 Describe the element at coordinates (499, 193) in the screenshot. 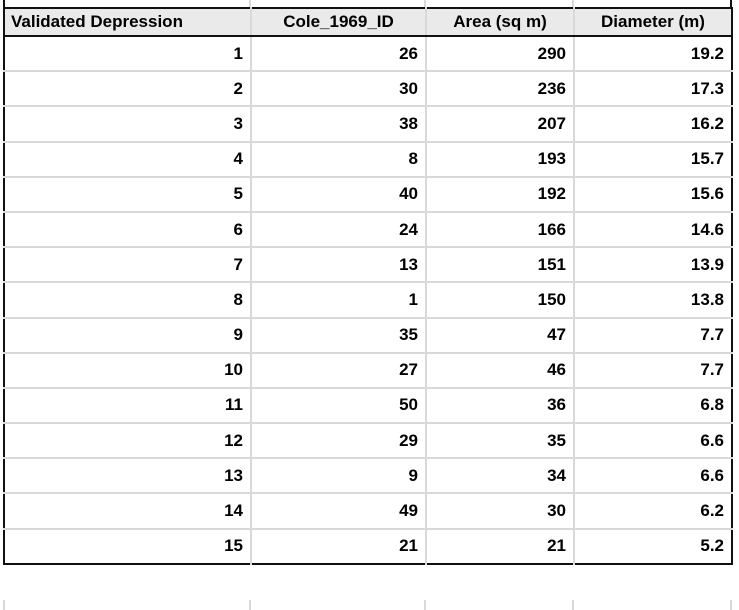

I see `table-cell: 192` at that location.